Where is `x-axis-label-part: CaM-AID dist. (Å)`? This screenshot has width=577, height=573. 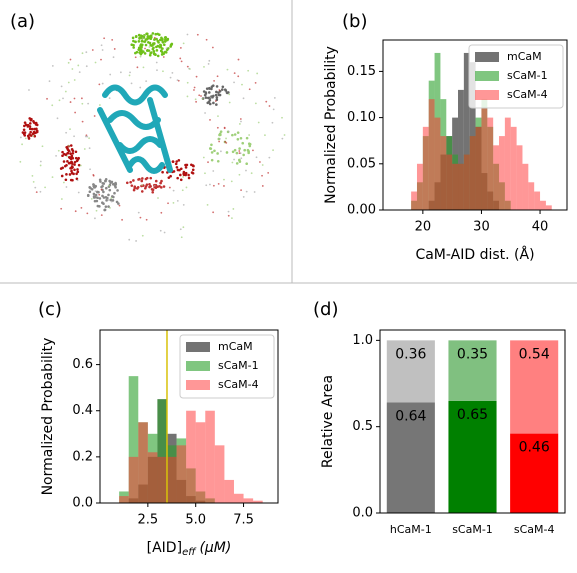
x-axis-label-part: CaM-AID dist. (Å) is located at coordinates (474, 254).